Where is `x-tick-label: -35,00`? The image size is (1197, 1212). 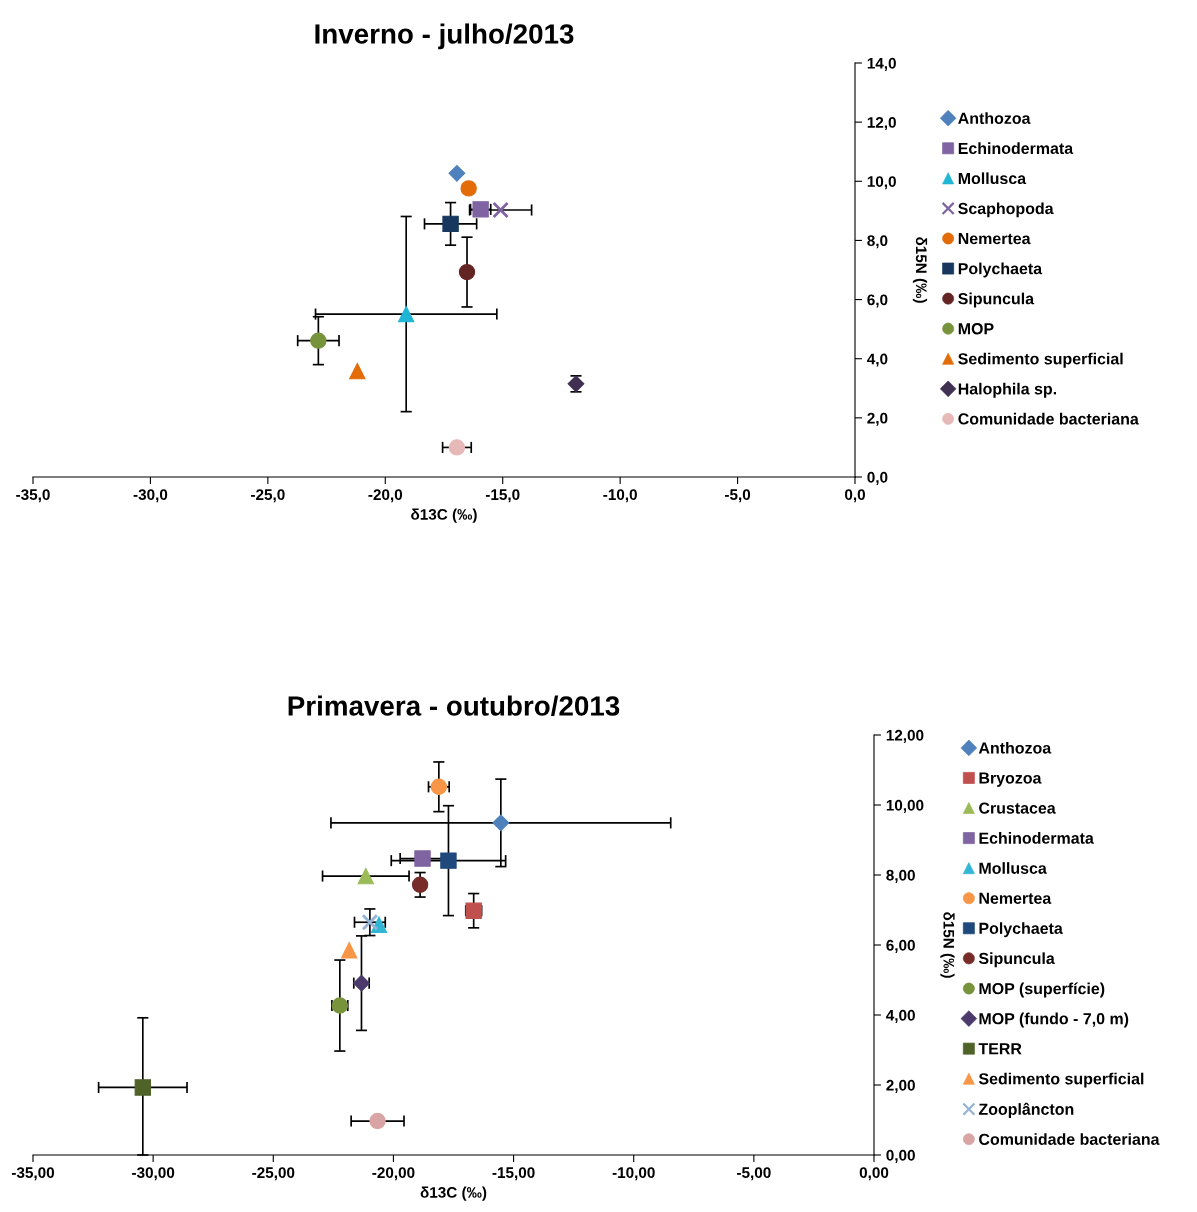
x-tick-label: -35,00 is located at coordinates (33, 1174).